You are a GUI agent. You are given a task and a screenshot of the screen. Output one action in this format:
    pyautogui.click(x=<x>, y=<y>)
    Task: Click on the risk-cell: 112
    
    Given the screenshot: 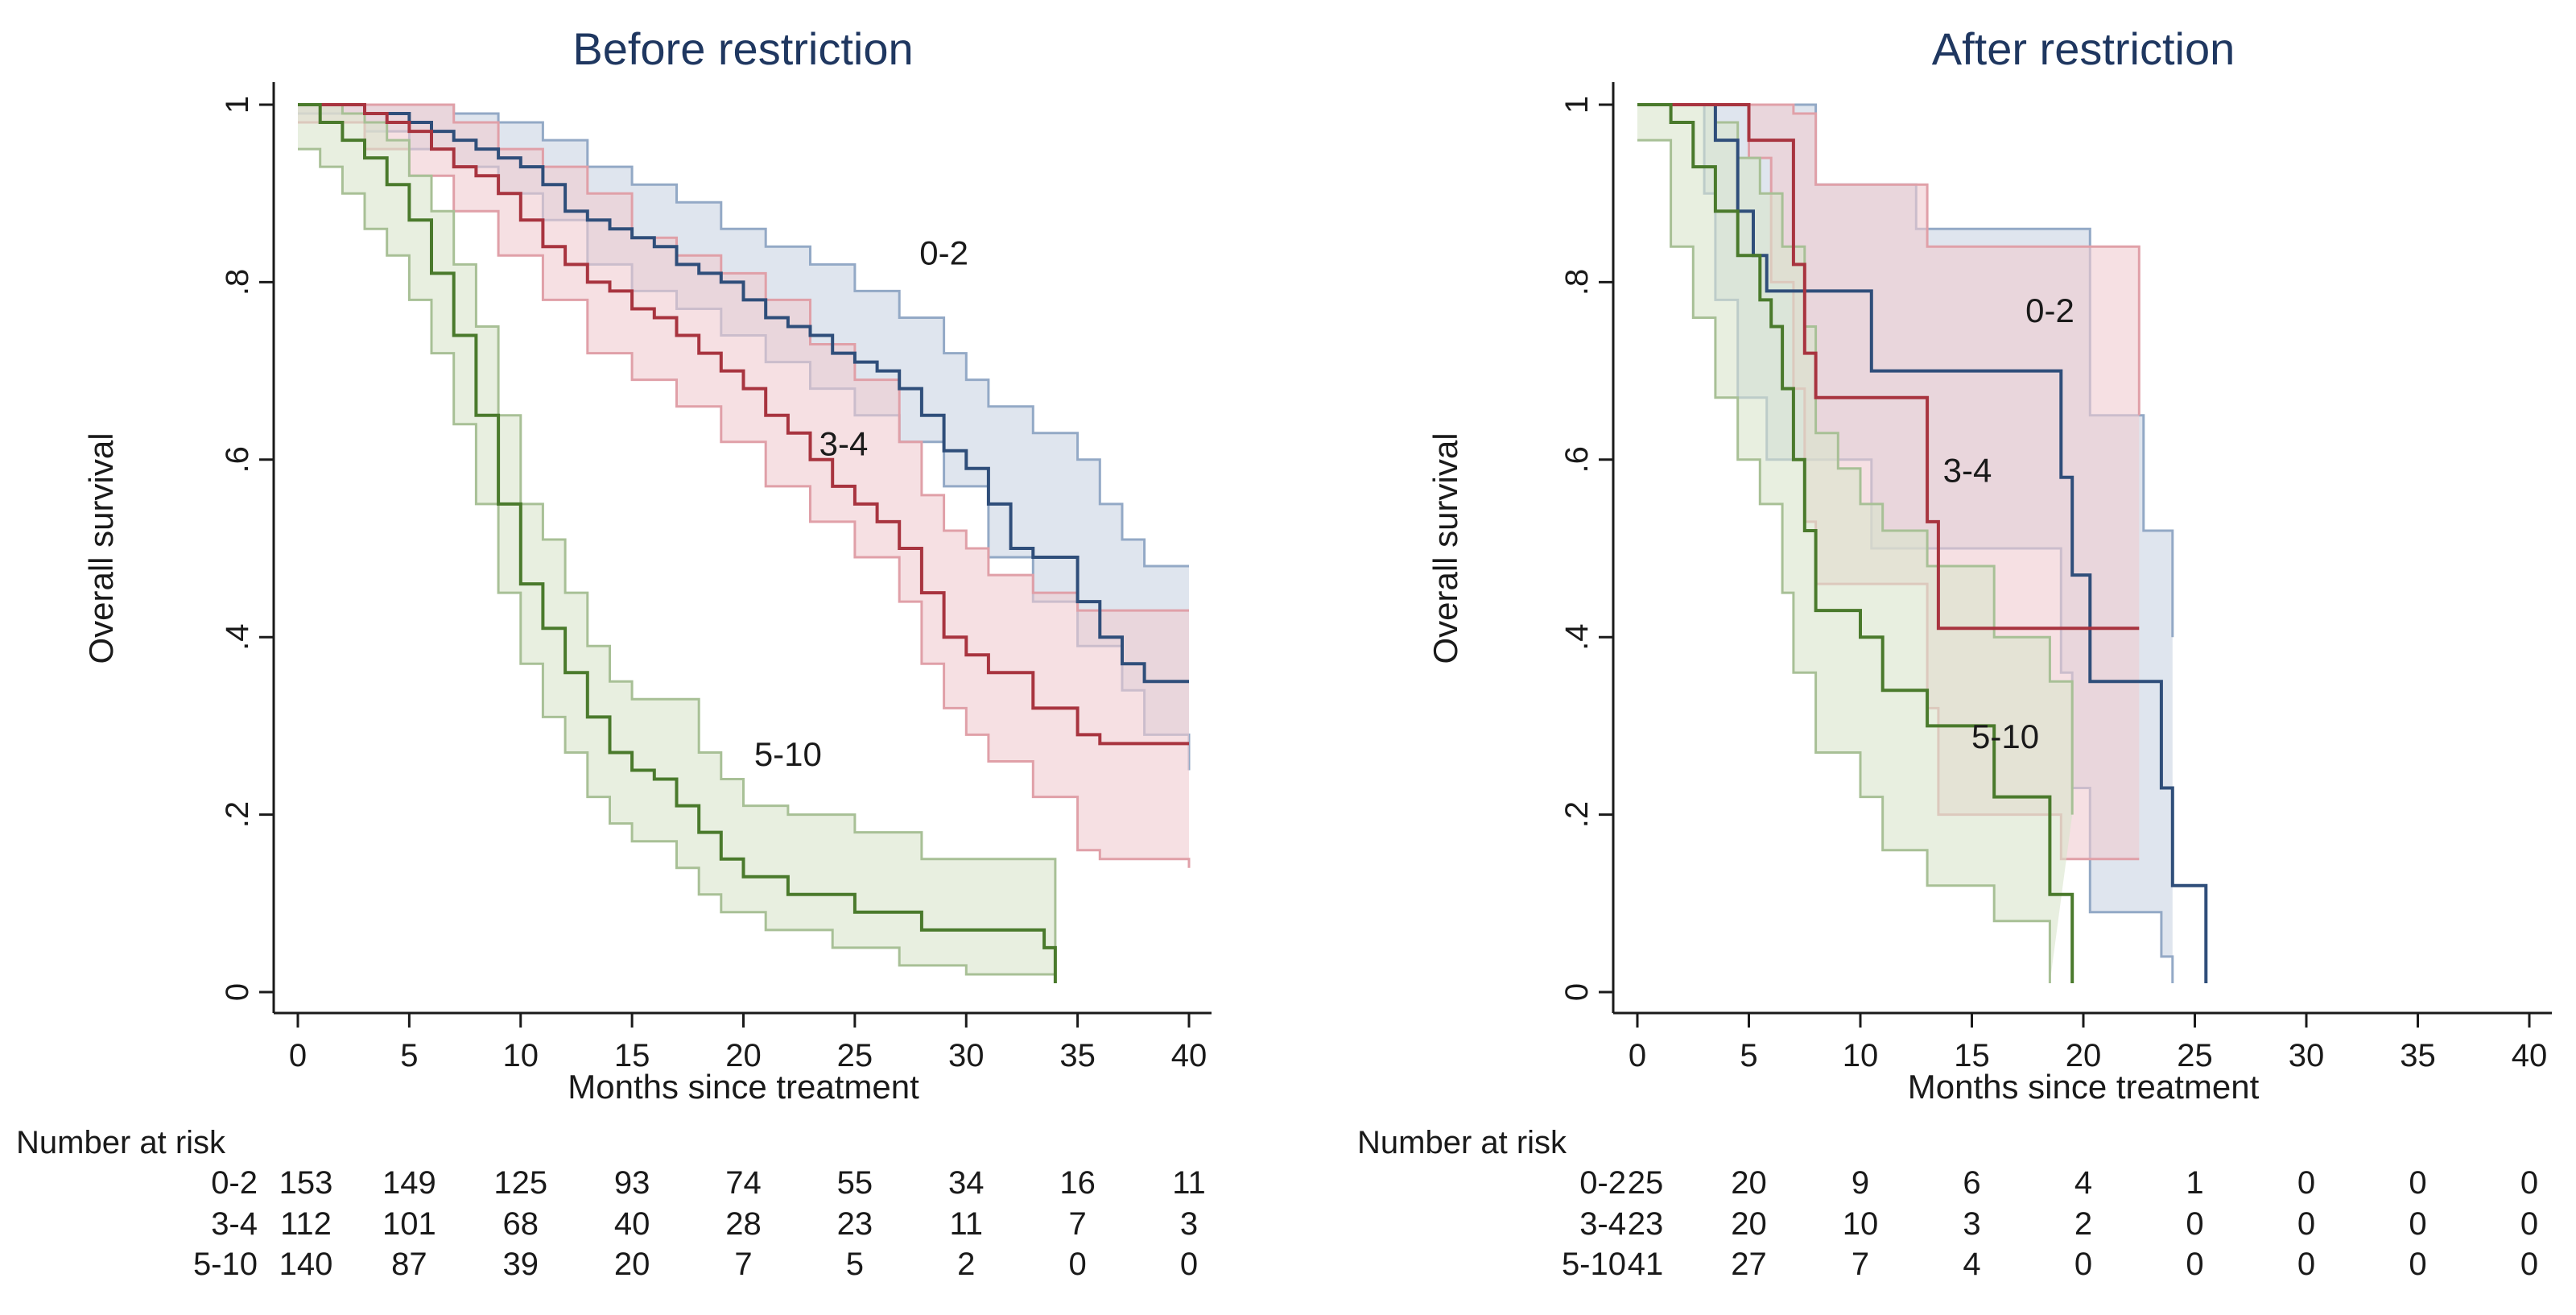 What is the action you would take?
    pyautogui.click(x=306, y=1224)
    